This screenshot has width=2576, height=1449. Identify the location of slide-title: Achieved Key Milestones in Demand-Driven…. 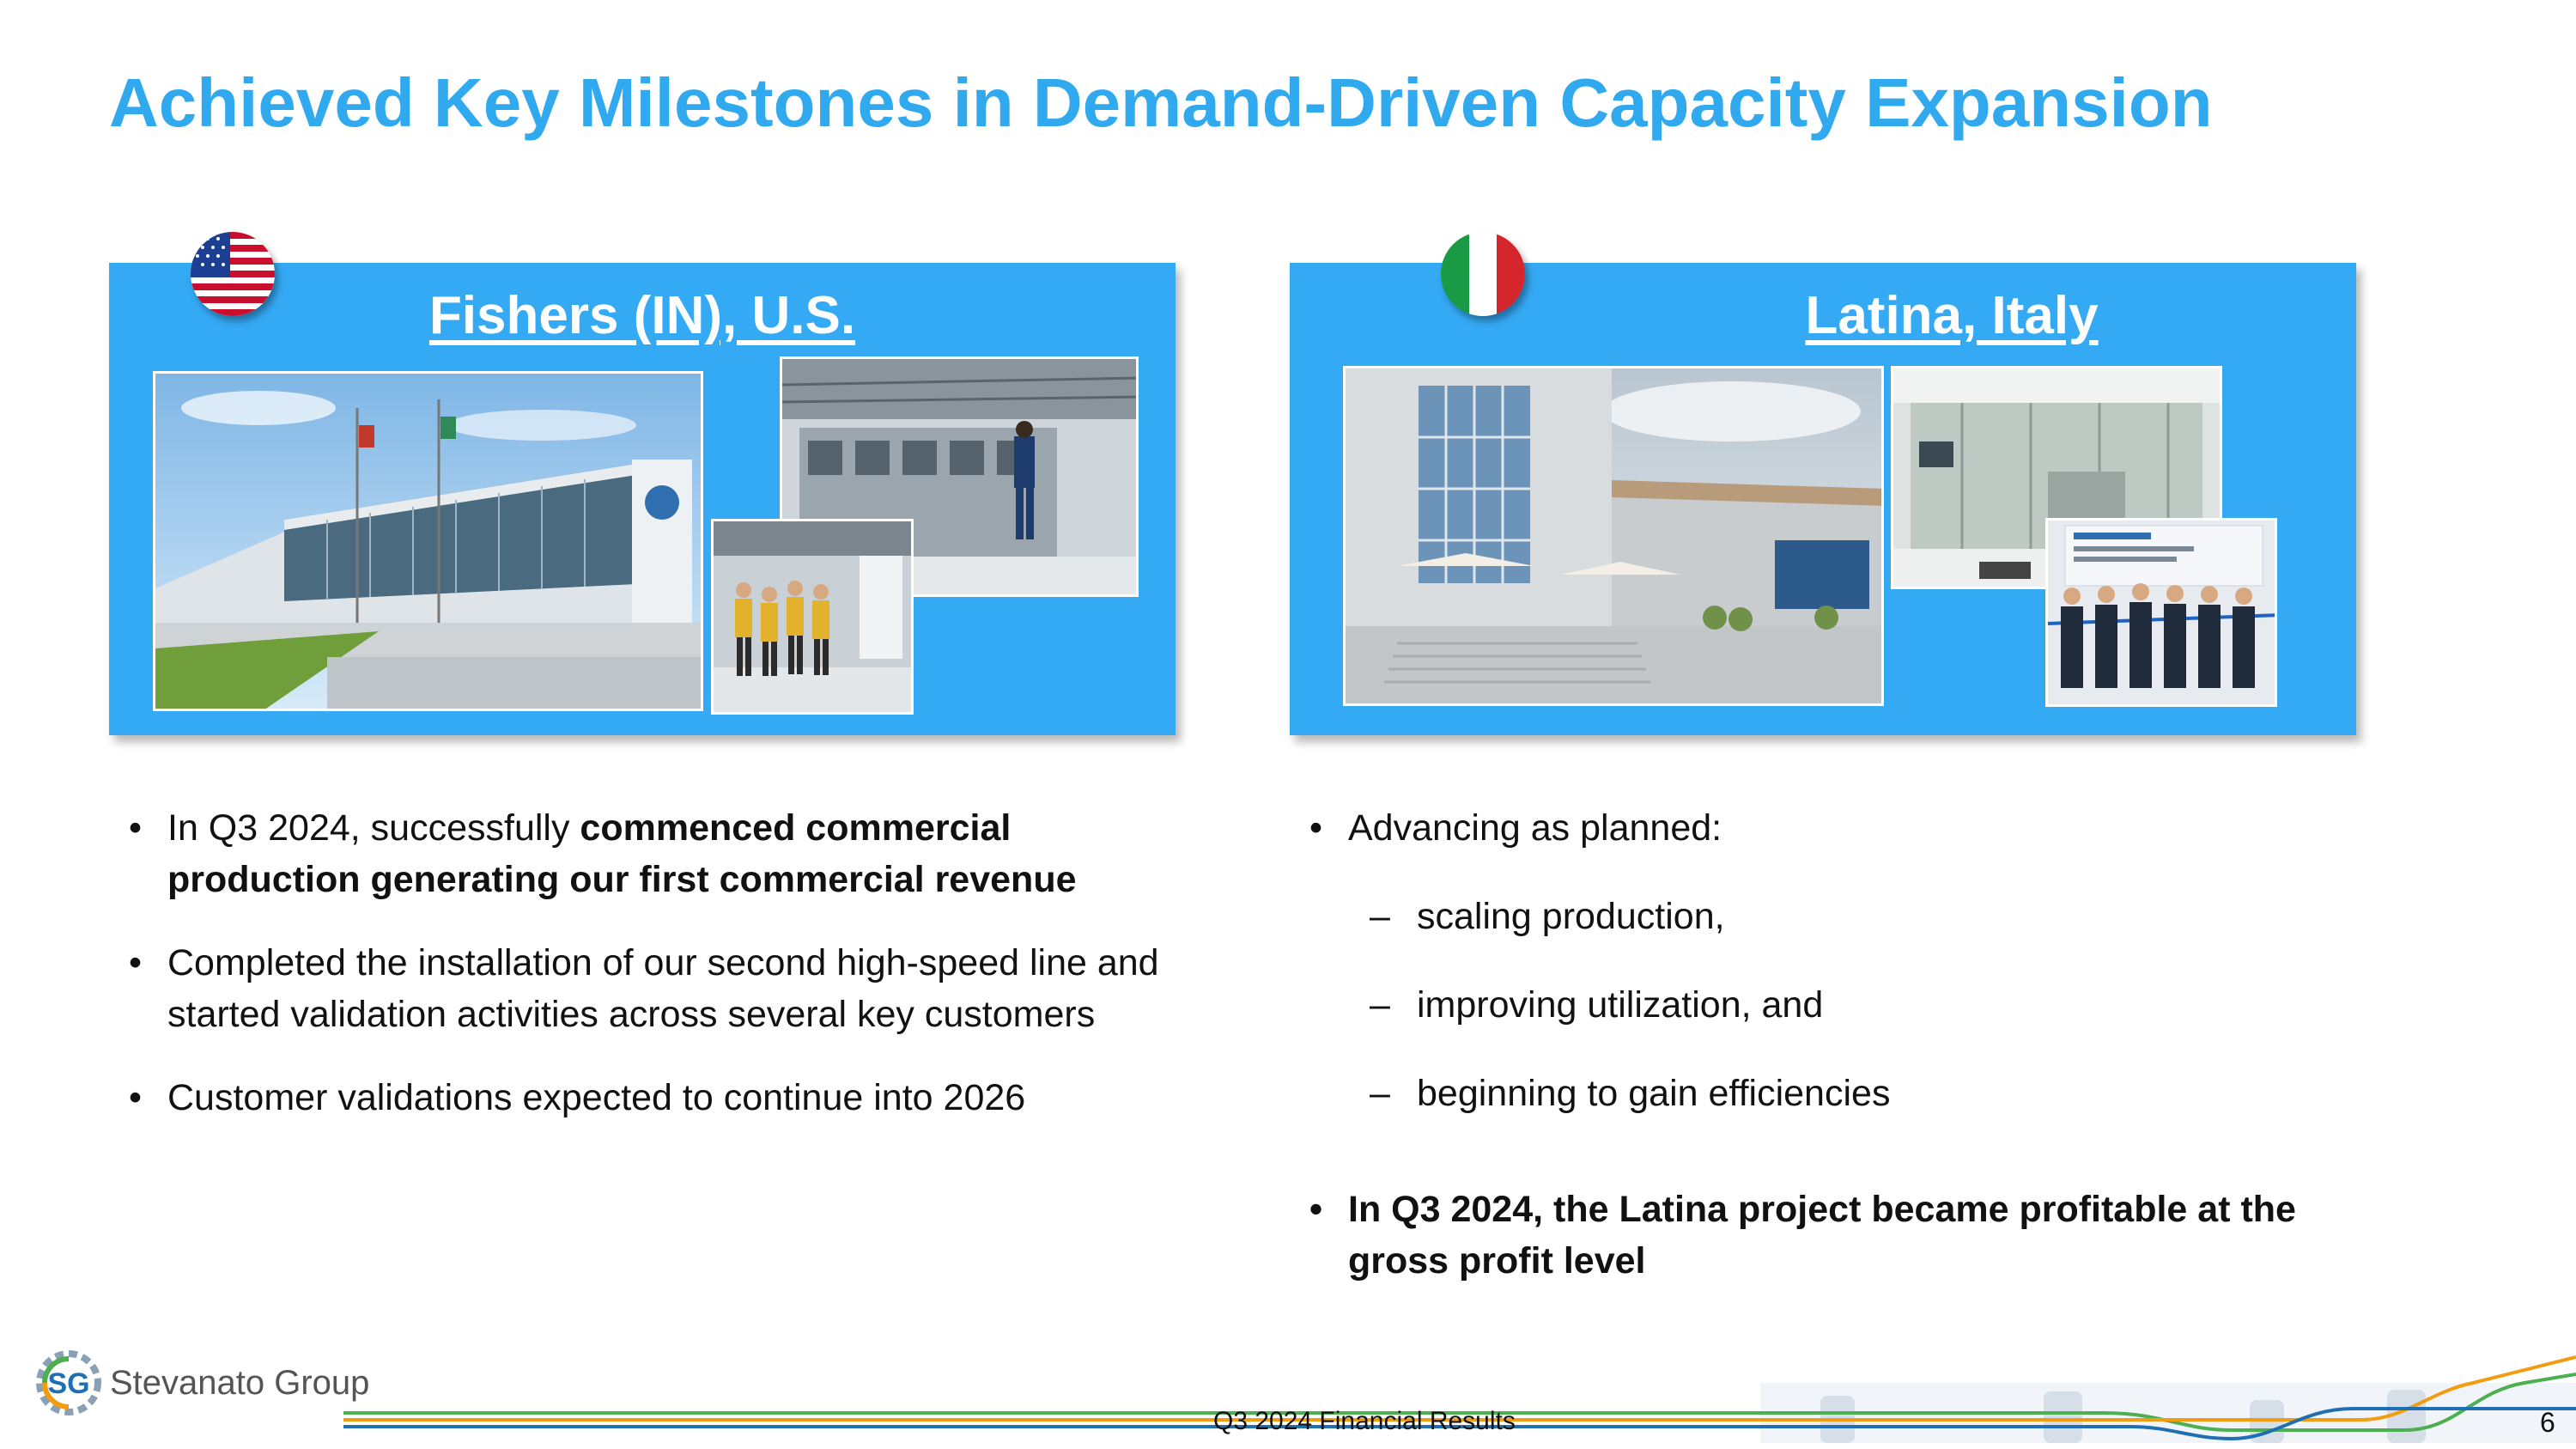
(1161, 102).